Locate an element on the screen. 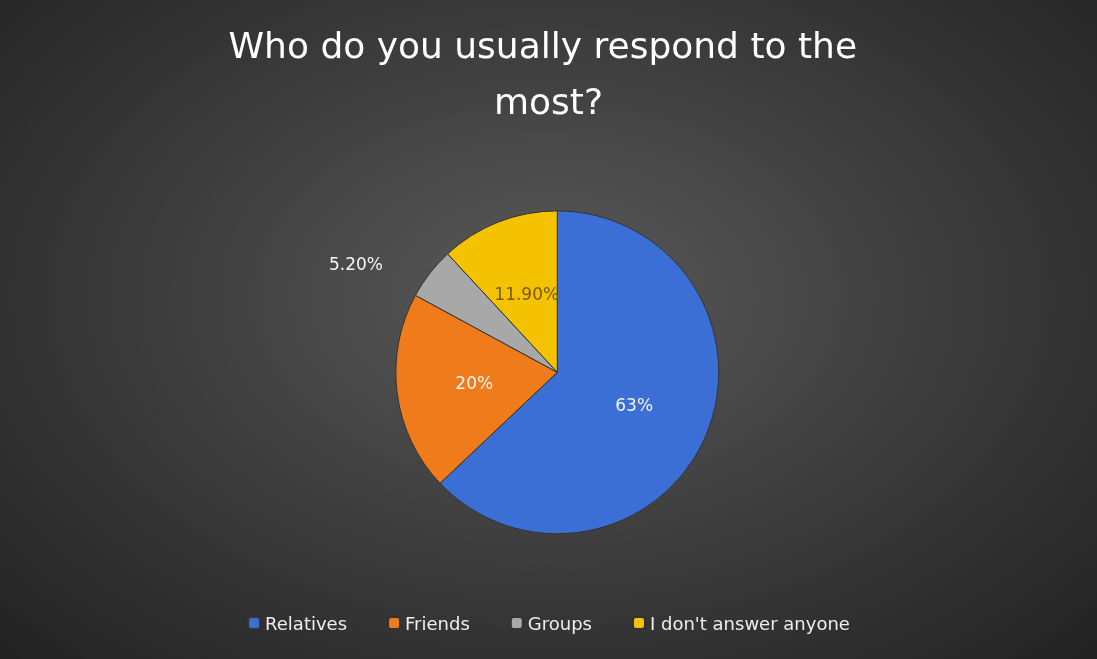 The image size is (1097, 659). data-label: 5.20% is located at coordinates (355, 264).